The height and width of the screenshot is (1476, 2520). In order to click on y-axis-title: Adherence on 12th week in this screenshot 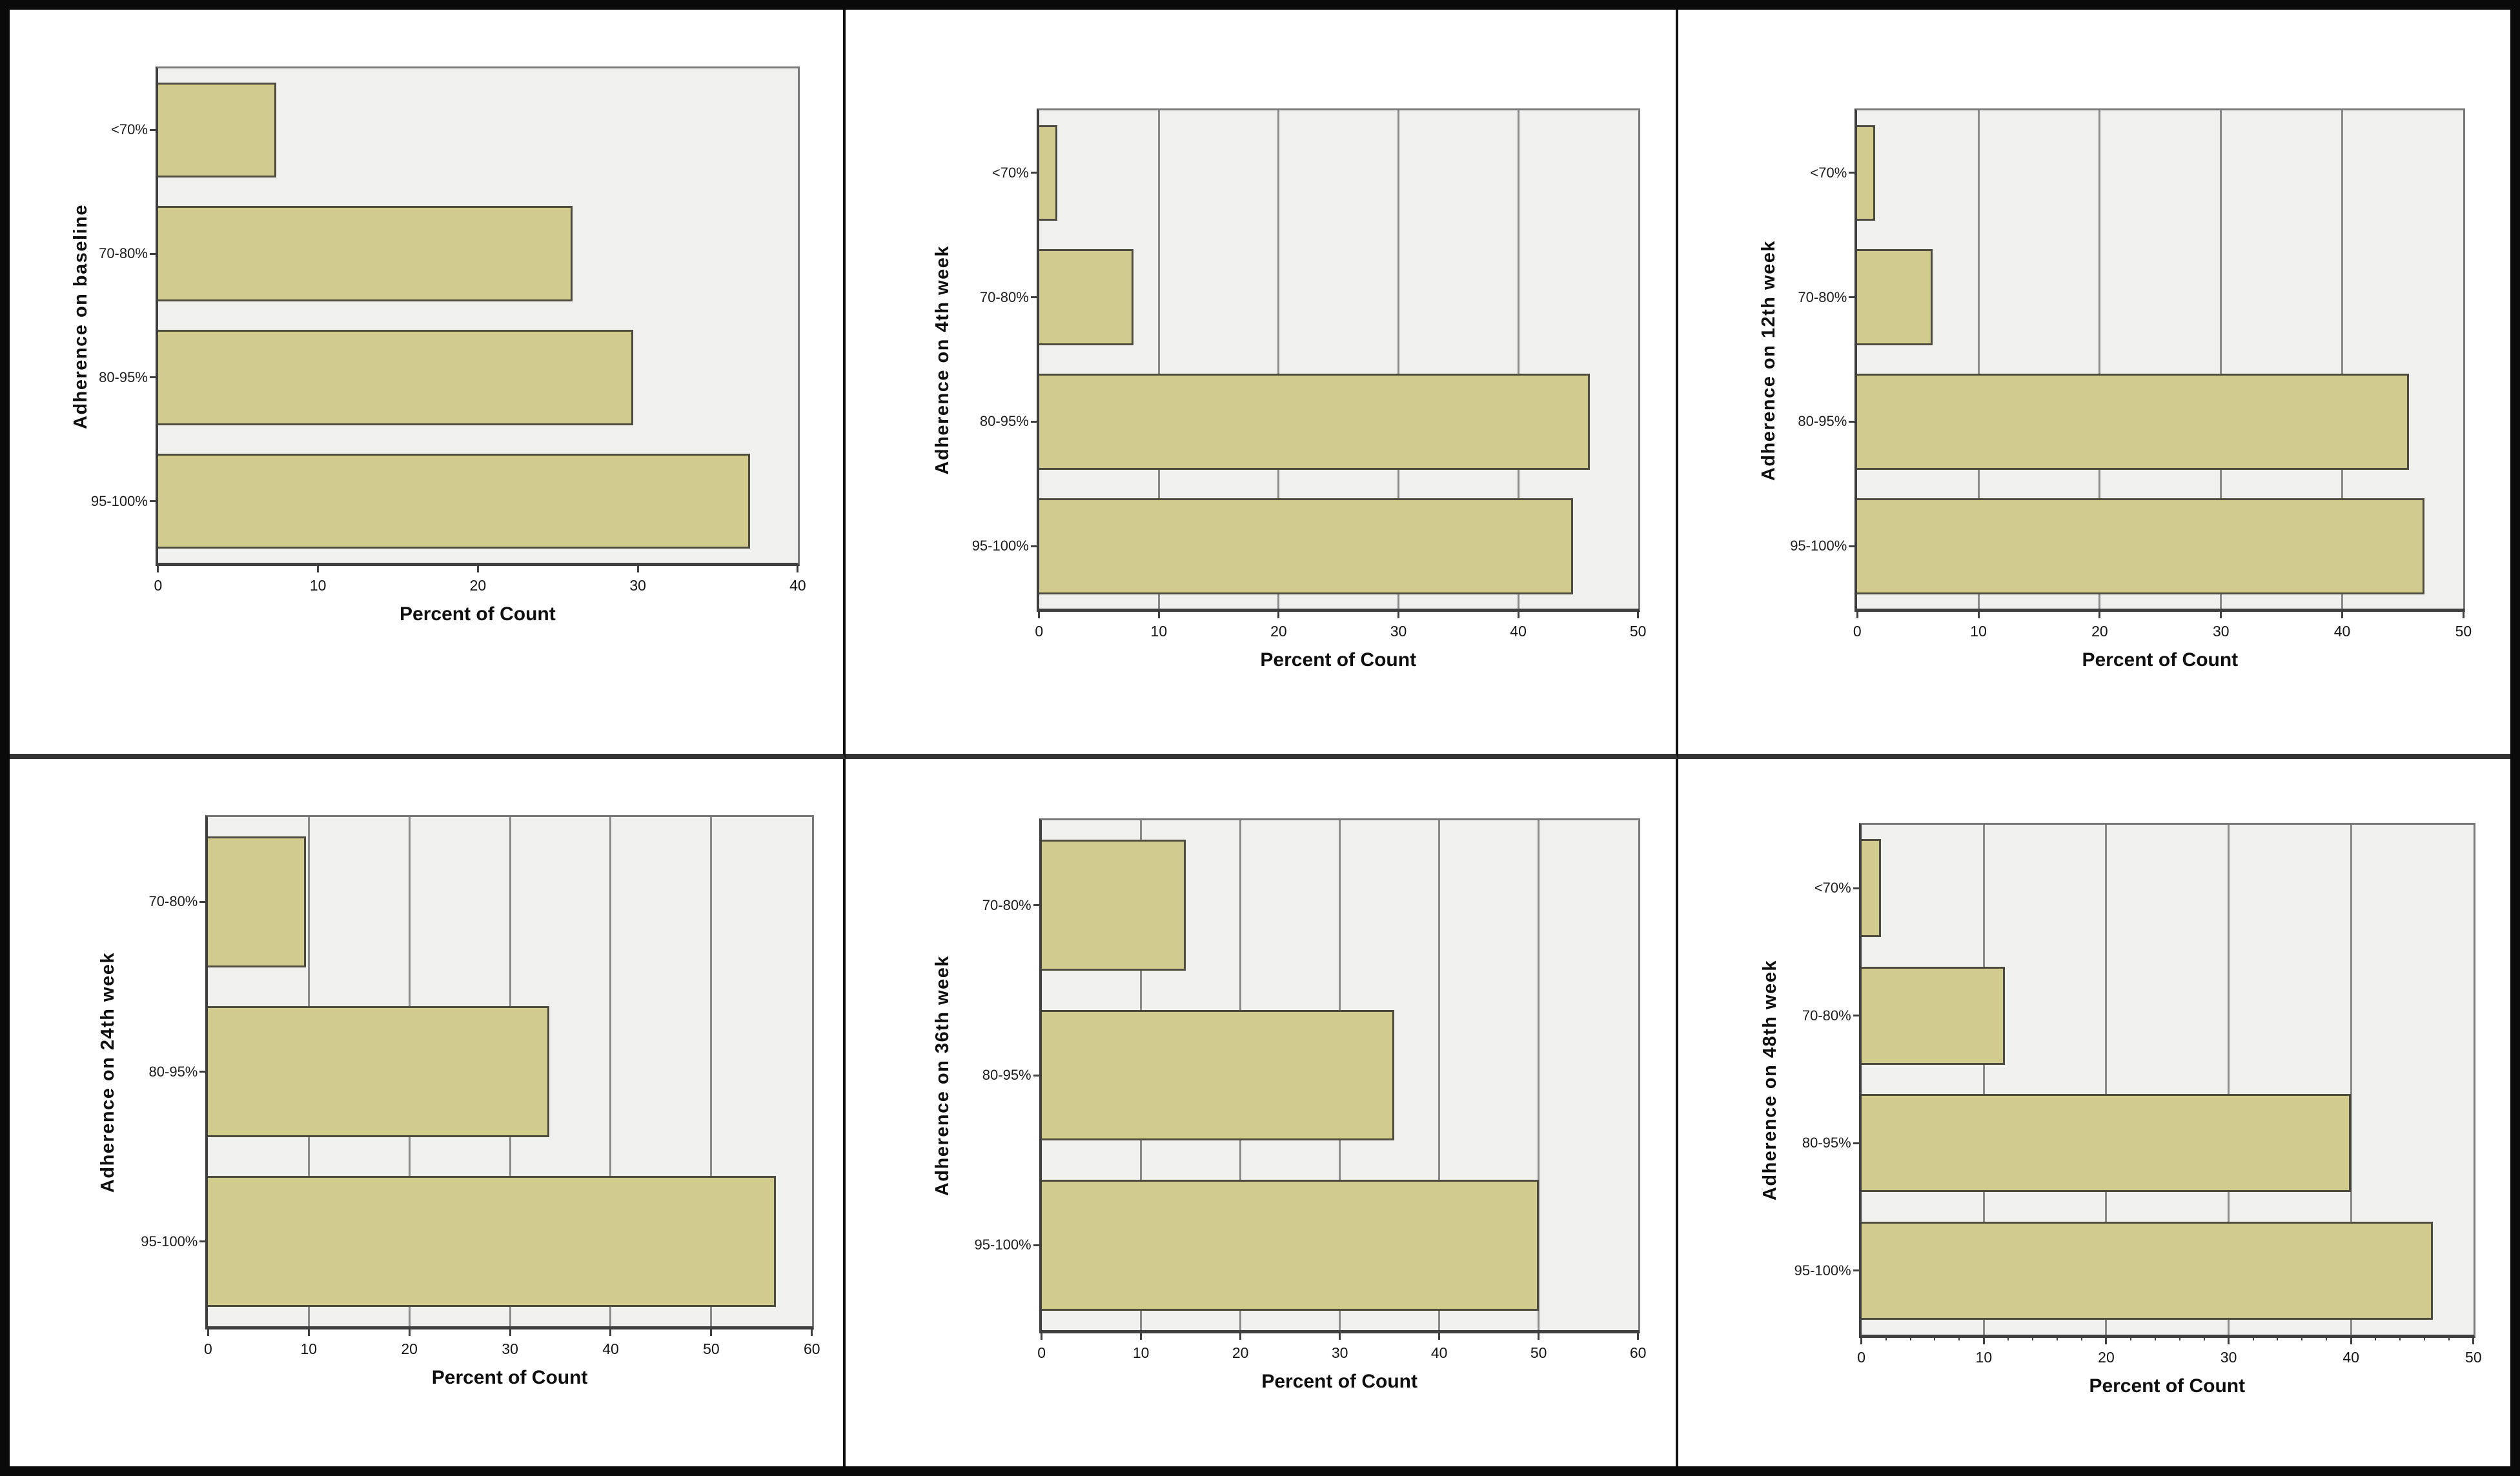, I will do `click(1768, 360)`.